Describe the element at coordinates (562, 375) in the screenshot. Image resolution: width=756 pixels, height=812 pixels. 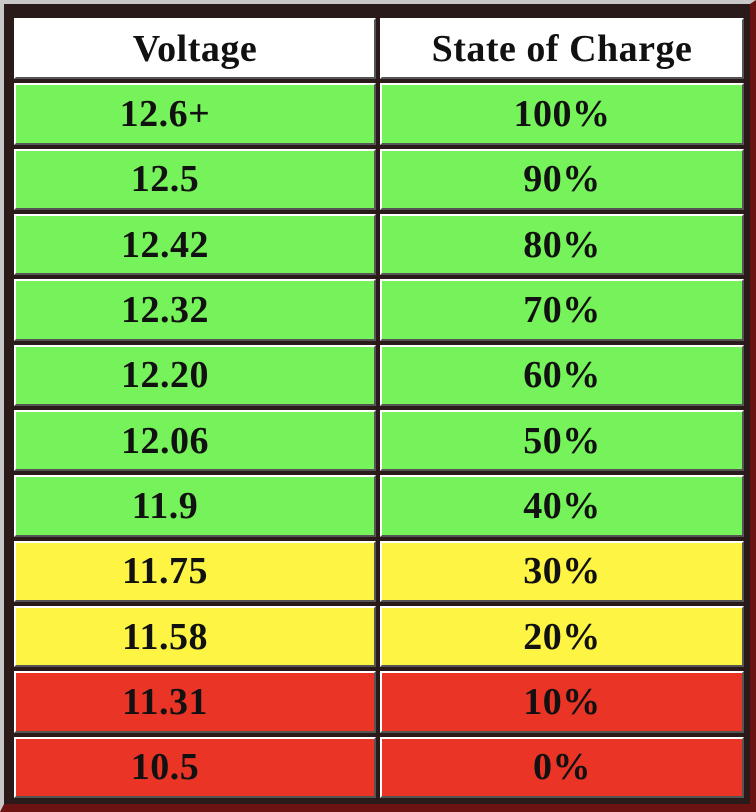
I see `soc-cell: 60%` at that location.